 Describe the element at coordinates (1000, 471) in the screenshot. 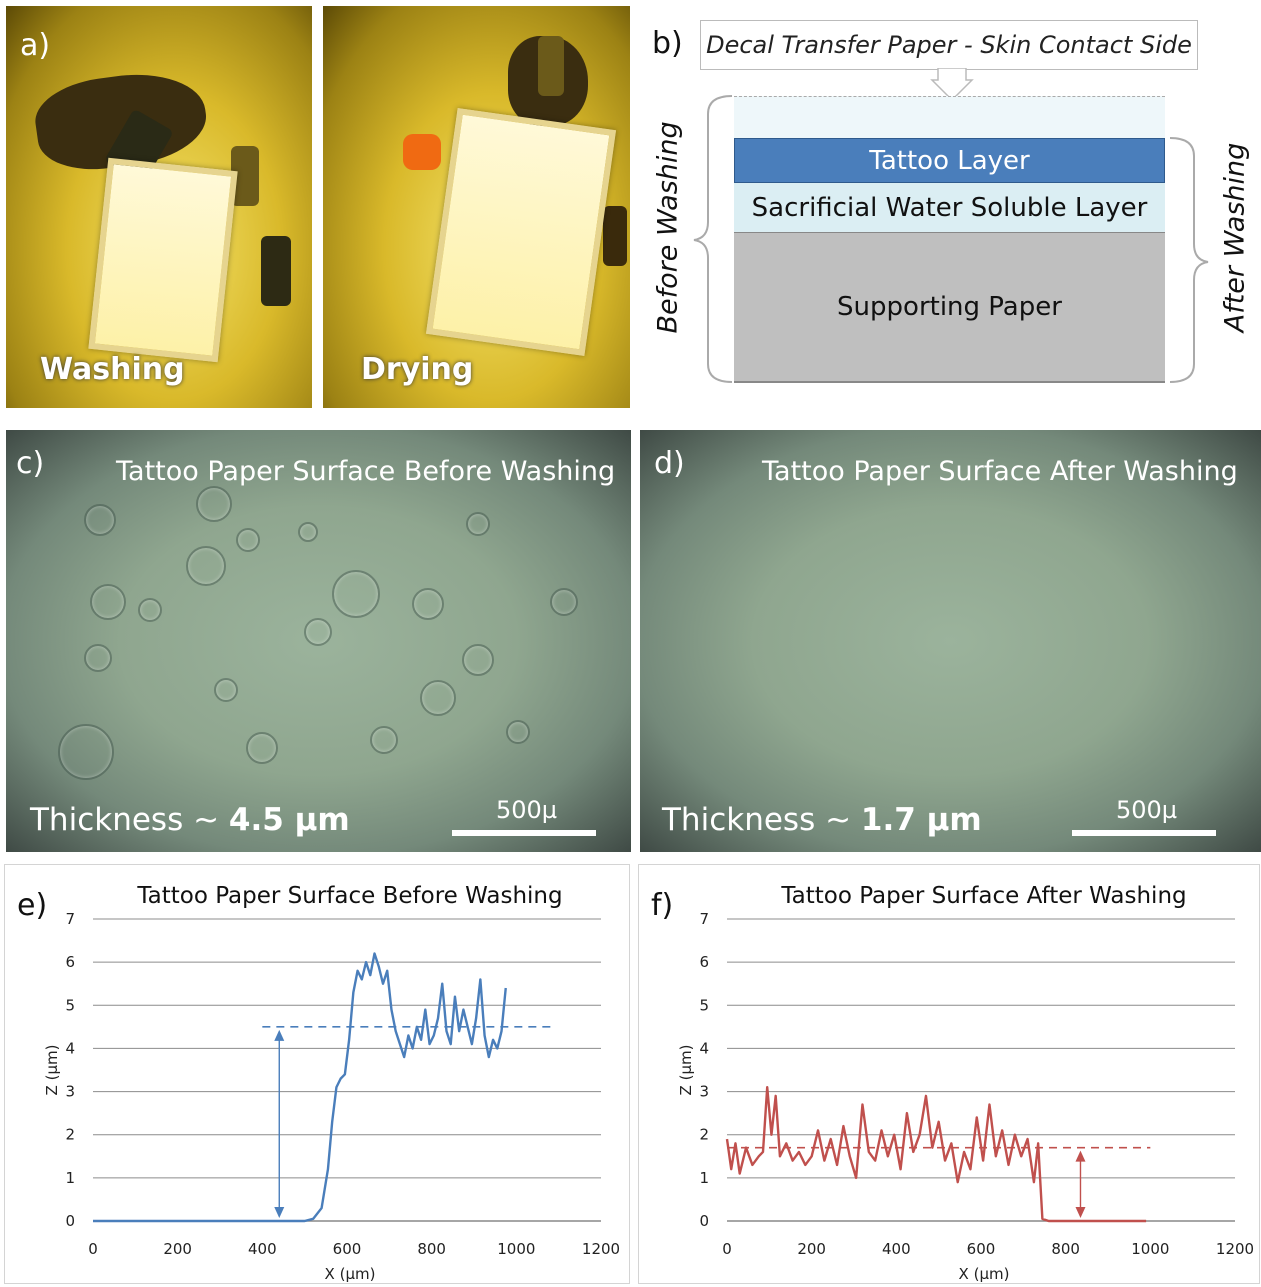

I see `micrograph-title-after: Tattoo Paper Surface After Washing` at that location.